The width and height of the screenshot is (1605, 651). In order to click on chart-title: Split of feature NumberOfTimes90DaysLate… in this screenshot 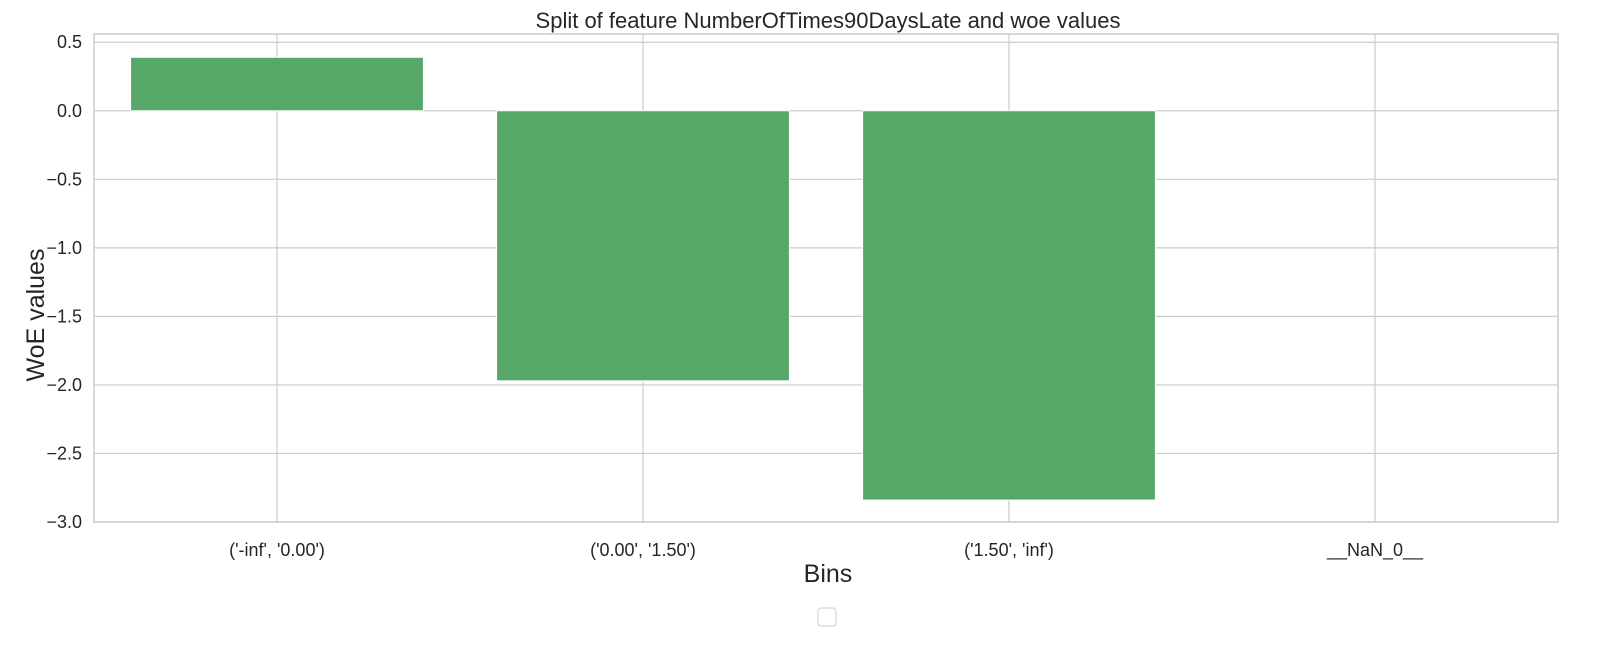, I will do `click(828, 20)`.